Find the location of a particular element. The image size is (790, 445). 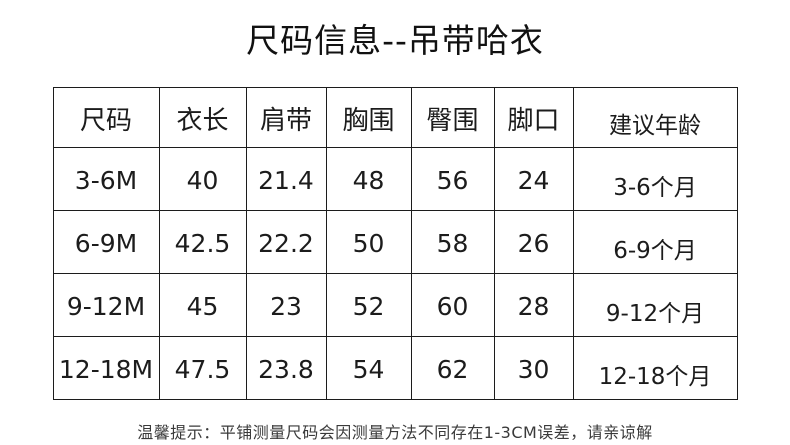

table-row: 3-6M 40 21.4 48 56 24 3-6个月 is located at coordinates (395, 178).